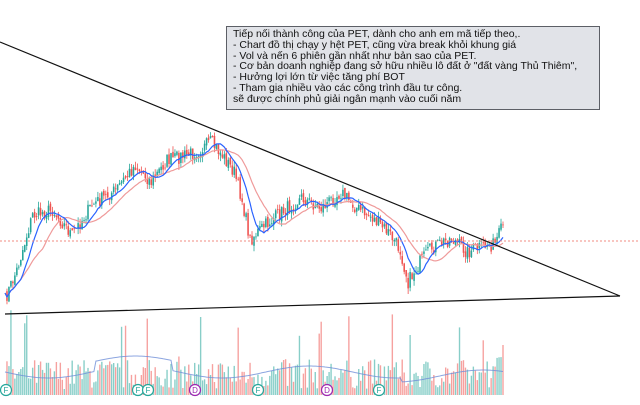  Describe the element at coordinates (312, 305) in the screenshot. I see `ascending-support-trendline` at that location.